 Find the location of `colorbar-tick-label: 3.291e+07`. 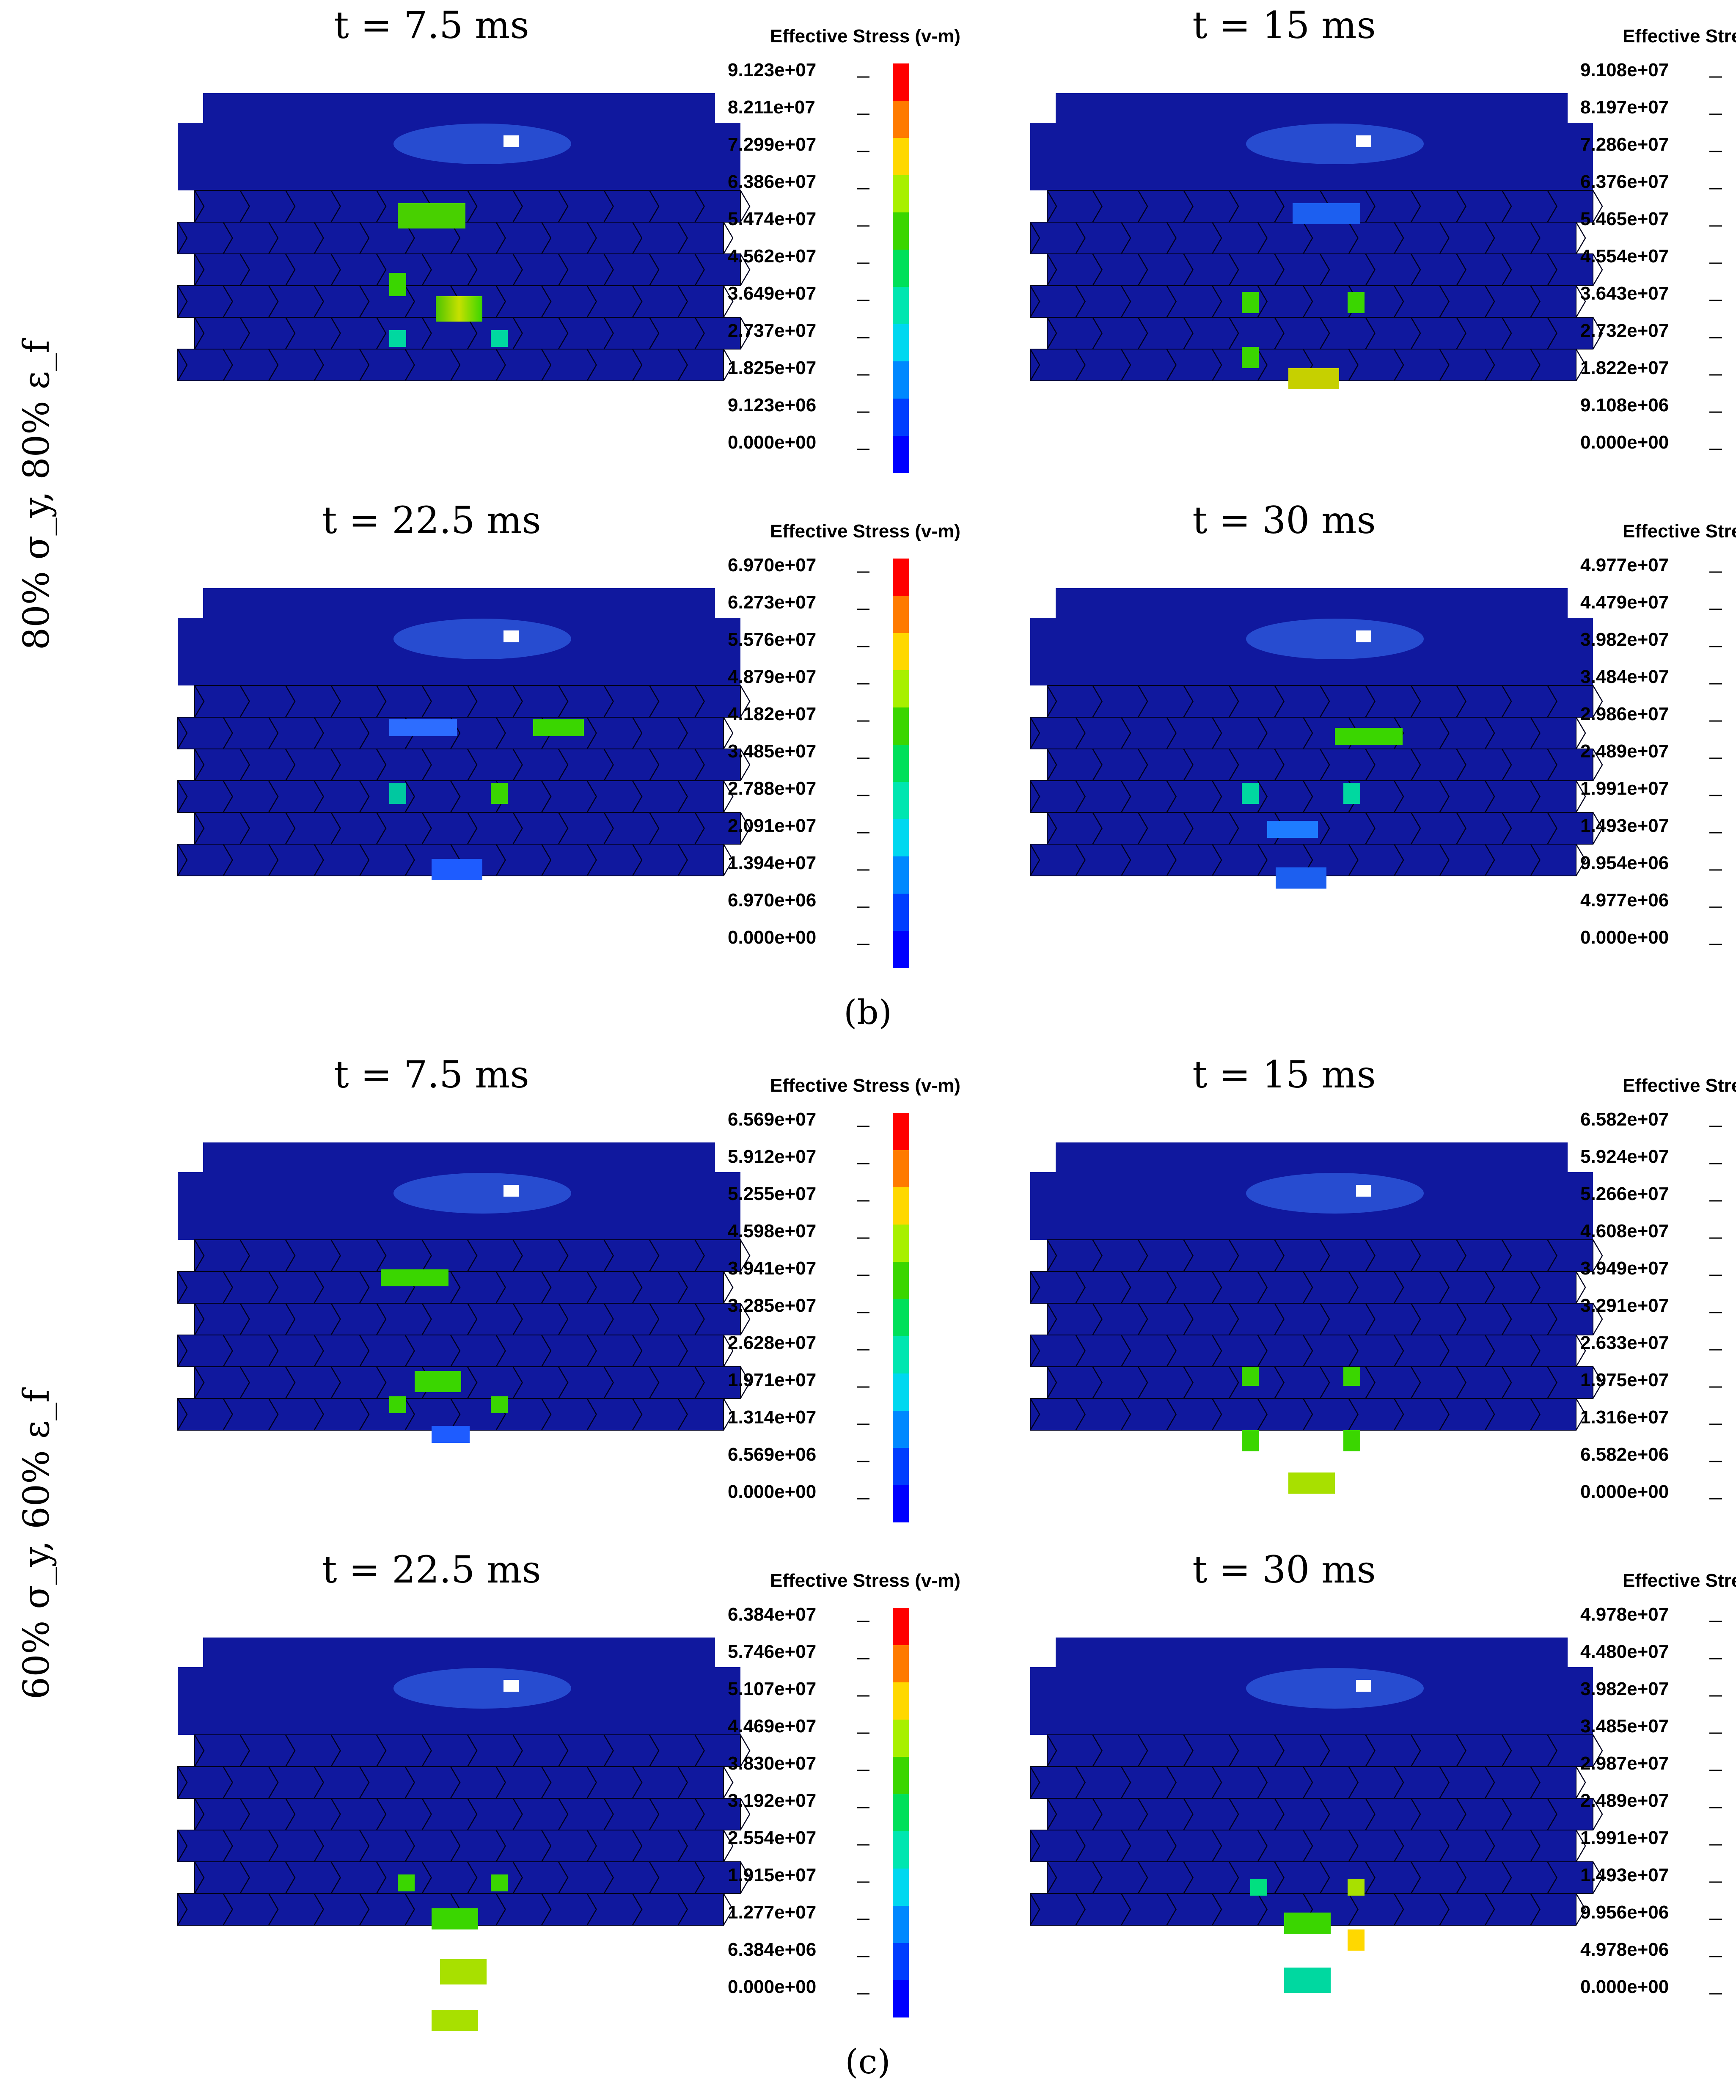

colorbar-tick-label: 3.291e+07 is located at coordinates (1624, 1305).